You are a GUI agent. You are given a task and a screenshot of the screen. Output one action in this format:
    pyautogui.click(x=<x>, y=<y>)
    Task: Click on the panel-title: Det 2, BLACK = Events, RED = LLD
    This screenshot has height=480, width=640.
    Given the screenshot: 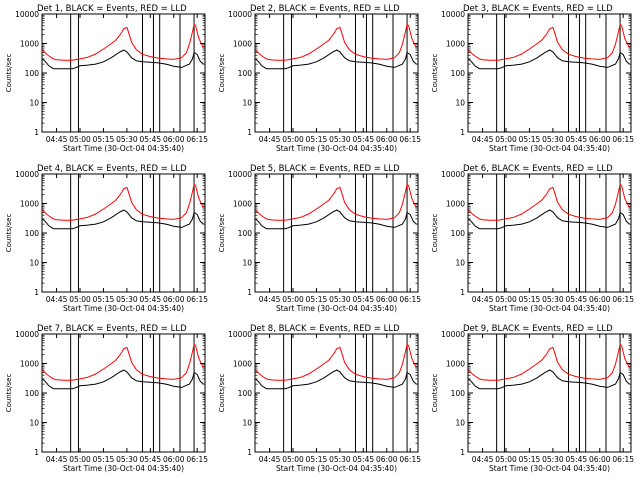 What is the action you would take?
    pyautogui.click(x=325, y=9)
    